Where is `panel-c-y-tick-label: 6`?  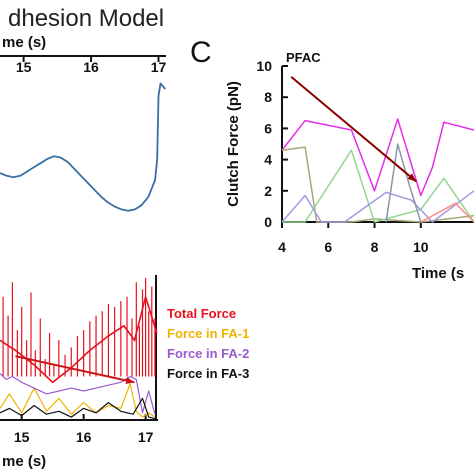 panel-c-y-tick-label: 6 is located at coordinates (268, 128).